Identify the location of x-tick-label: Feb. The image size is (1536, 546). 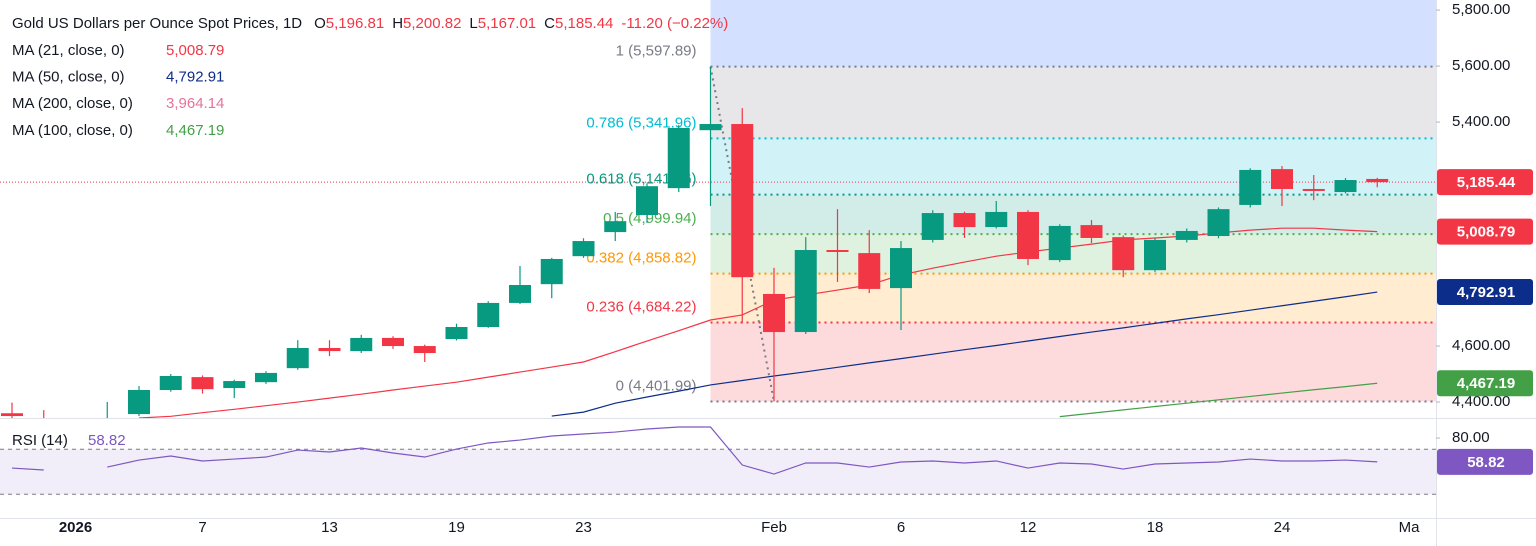
(774, 527).